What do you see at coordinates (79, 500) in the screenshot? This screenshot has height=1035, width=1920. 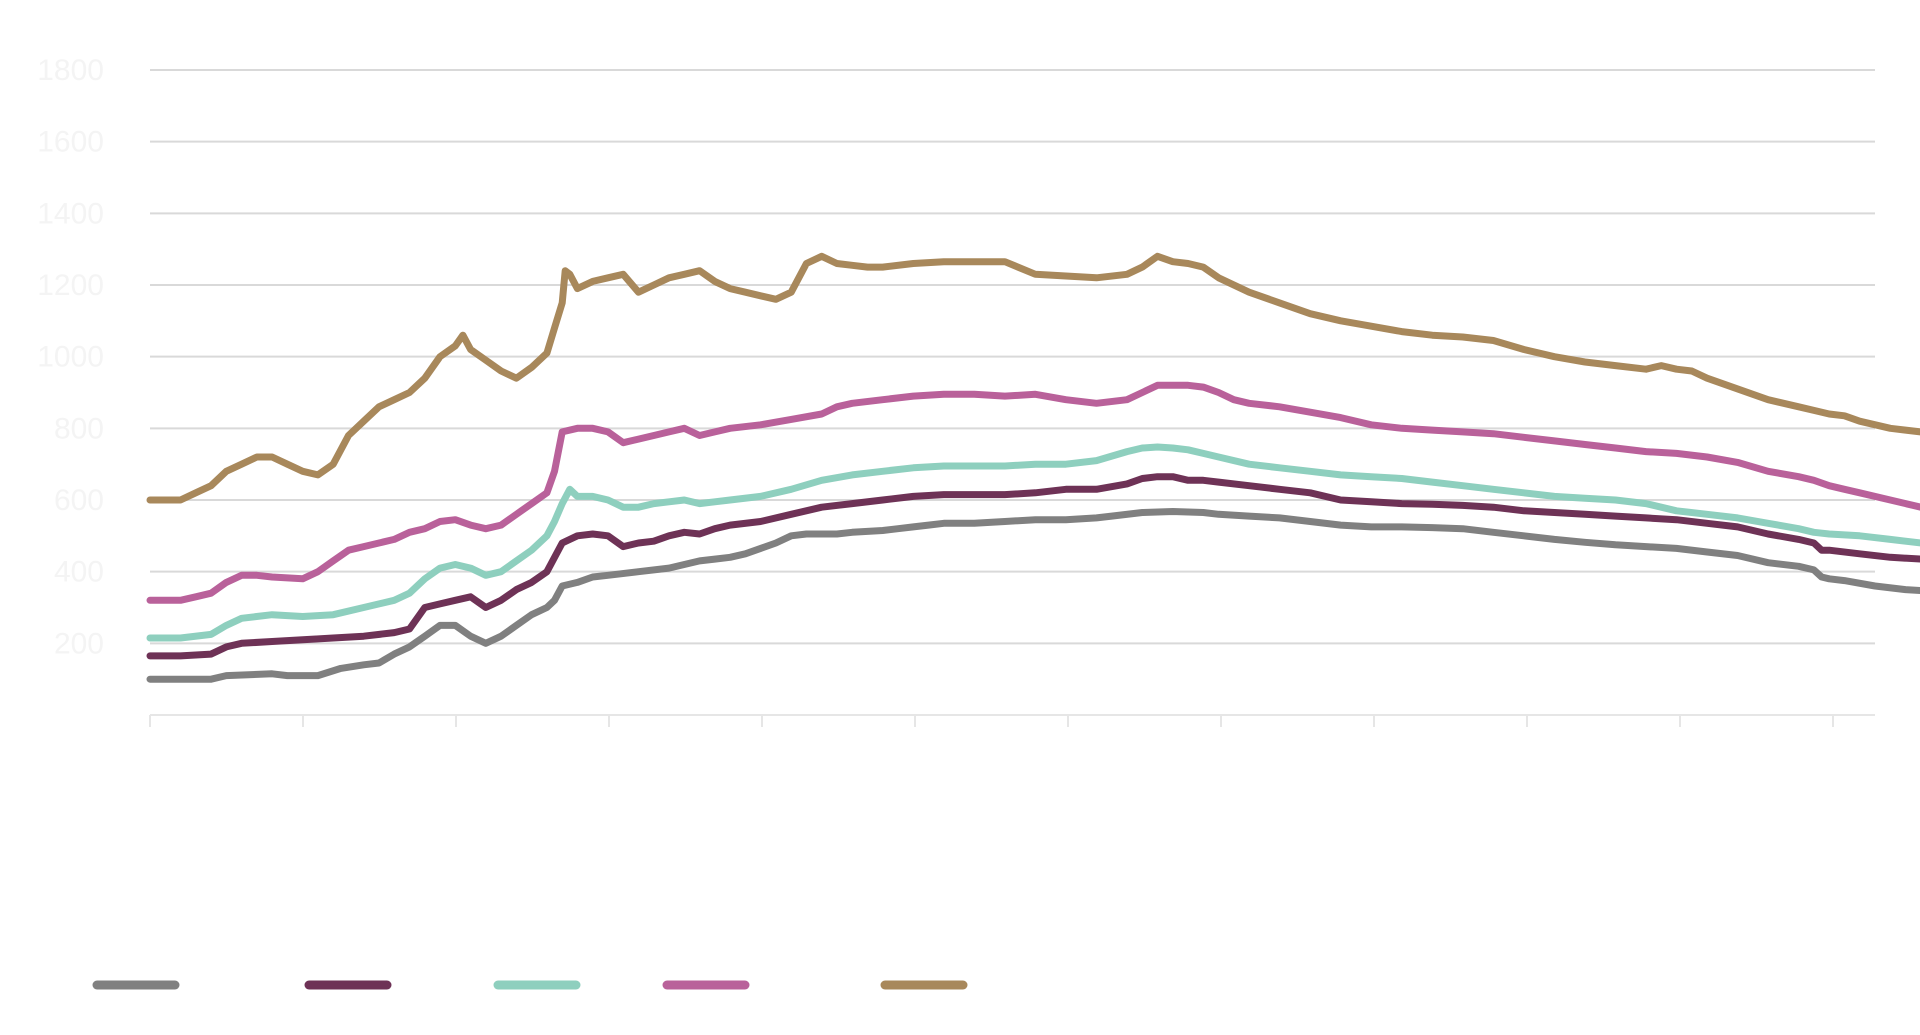 I see `y-tick-label: 600` at bounding box center [79, 500].